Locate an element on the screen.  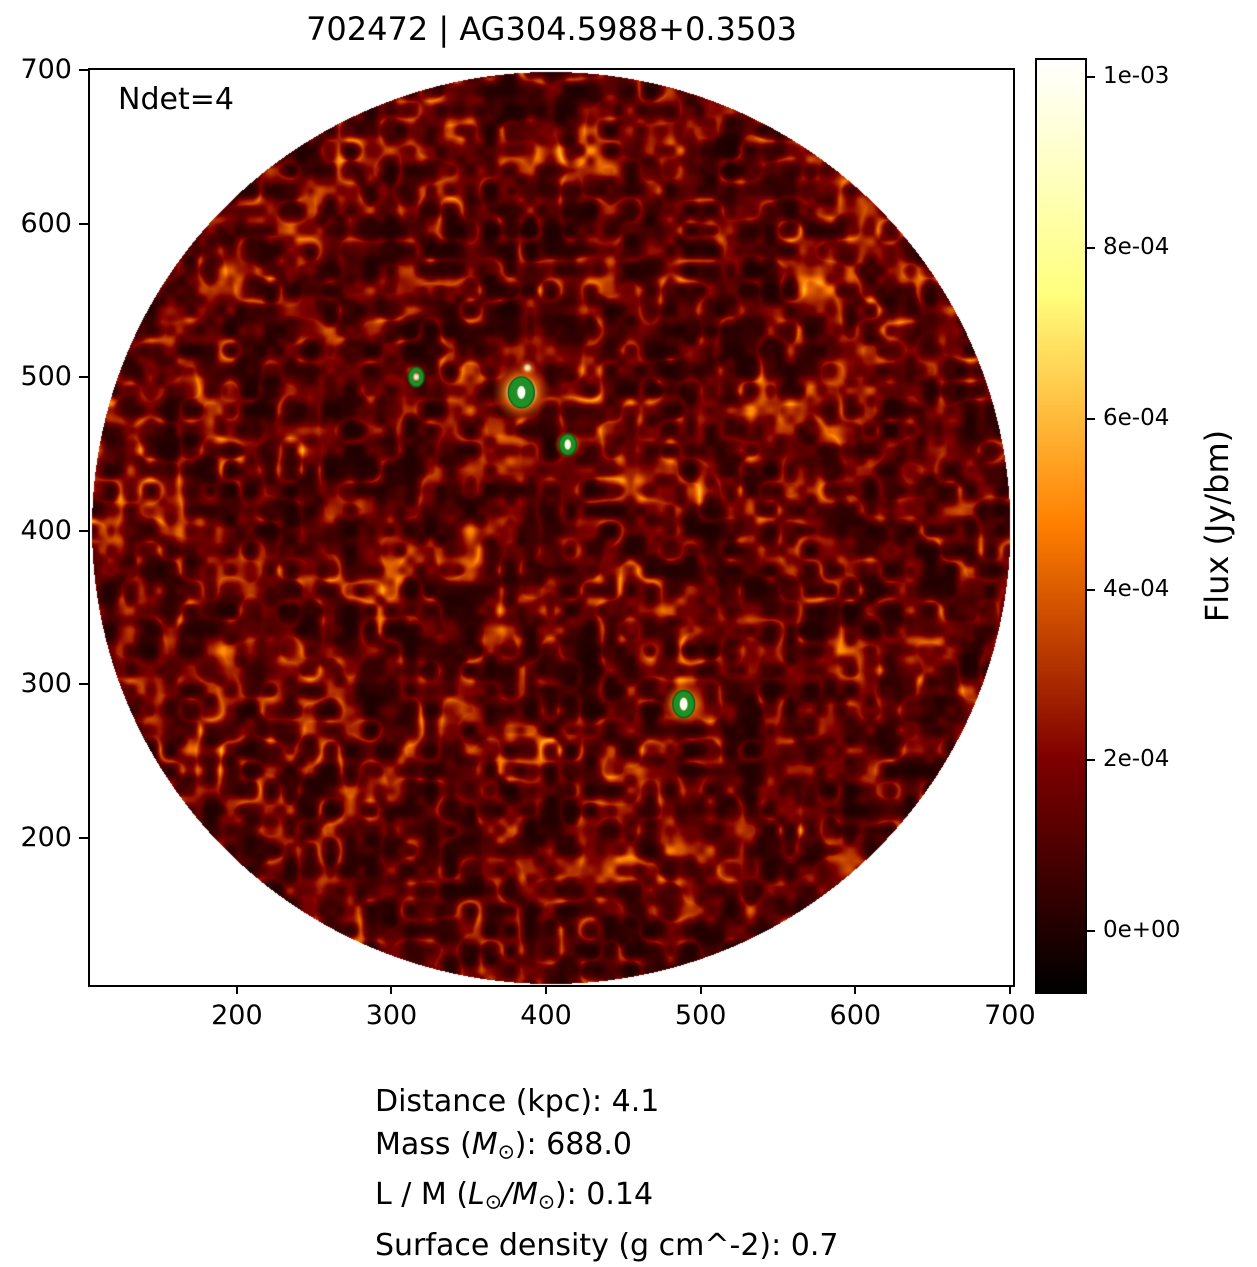
colorbar-tick-label: 1e-03 is located at coordinates (1136, 76).